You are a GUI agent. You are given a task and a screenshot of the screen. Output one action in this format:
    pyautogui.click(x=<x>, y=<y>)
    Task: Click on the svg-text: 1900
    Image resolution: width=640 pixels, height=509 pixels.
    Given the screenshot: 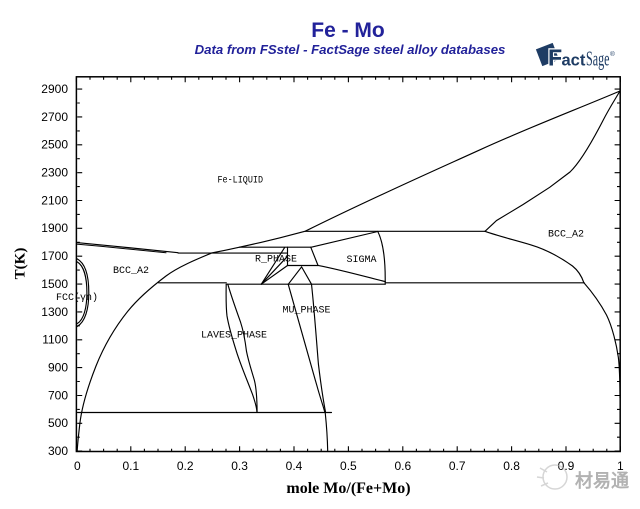 What is the action you would take?
    pyautogui.click(x=54, y=228)
    